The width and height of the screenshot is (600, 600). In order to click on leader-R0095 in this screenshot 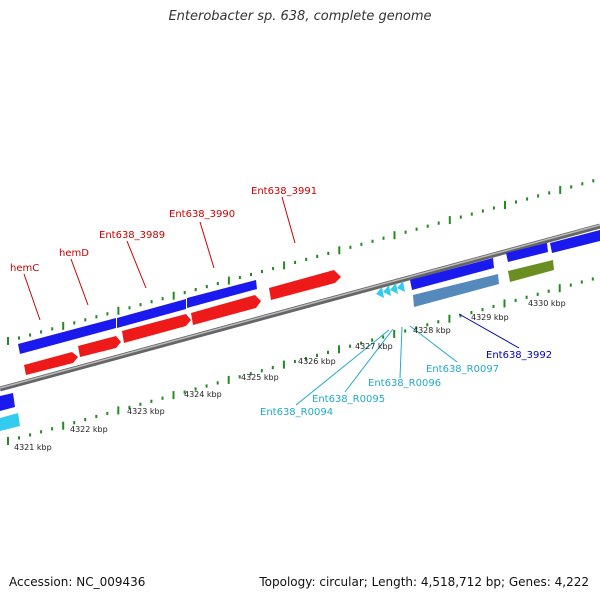, I will do `click(369, 360)`.